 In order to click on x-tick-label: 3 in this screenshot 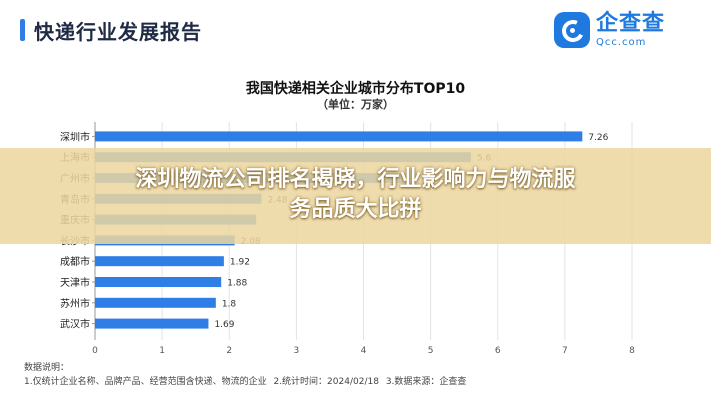, I will do `click(297, 351)`.